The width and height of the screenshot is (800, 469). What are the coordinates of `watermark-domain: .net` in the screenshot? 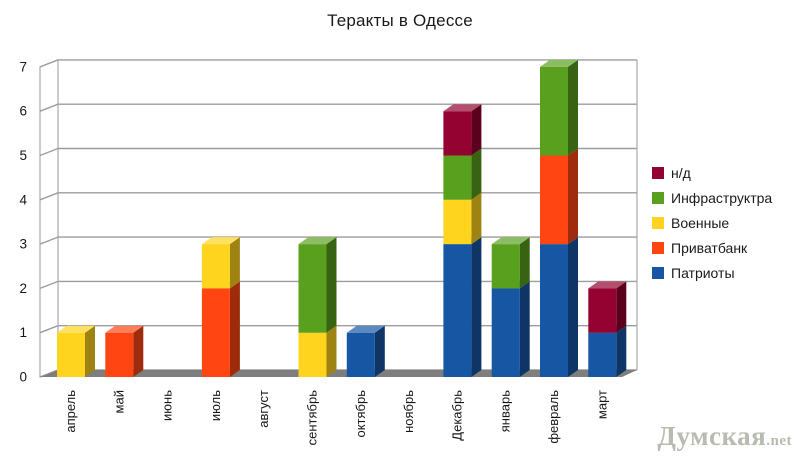 It's located at (779, 441).